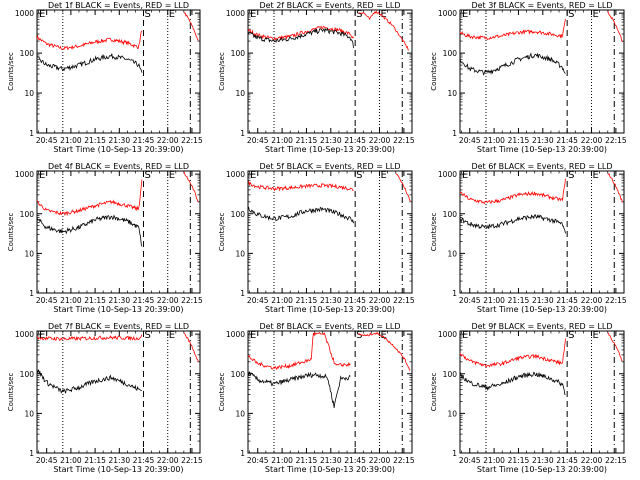 The height and width of the screenshot is (480, 640). What do you see at coordinates (118, 326) in the screenshot?
I see `panel-title: Det 7f BLACK = Events, RED = LLD` at bounding box center [118, 326].